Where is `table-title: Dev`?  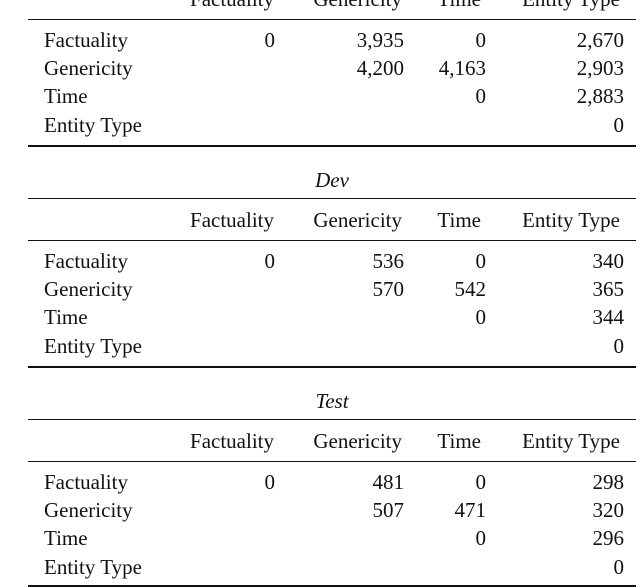 table-title: Dev is located at coordinates (332, 180).